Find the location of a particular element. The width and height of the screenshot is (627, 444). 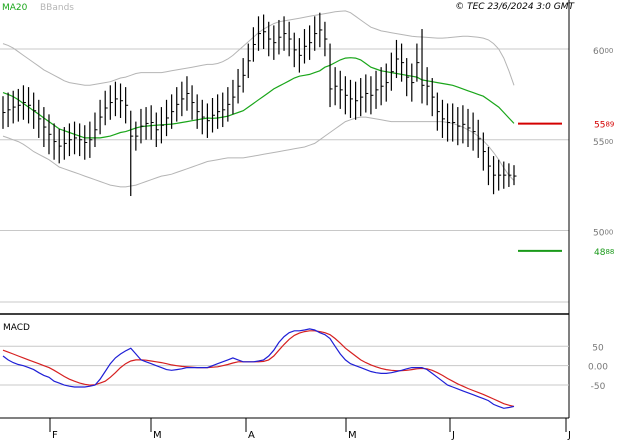

legend-ma20: MA20 is located at coordinates (15, 8).